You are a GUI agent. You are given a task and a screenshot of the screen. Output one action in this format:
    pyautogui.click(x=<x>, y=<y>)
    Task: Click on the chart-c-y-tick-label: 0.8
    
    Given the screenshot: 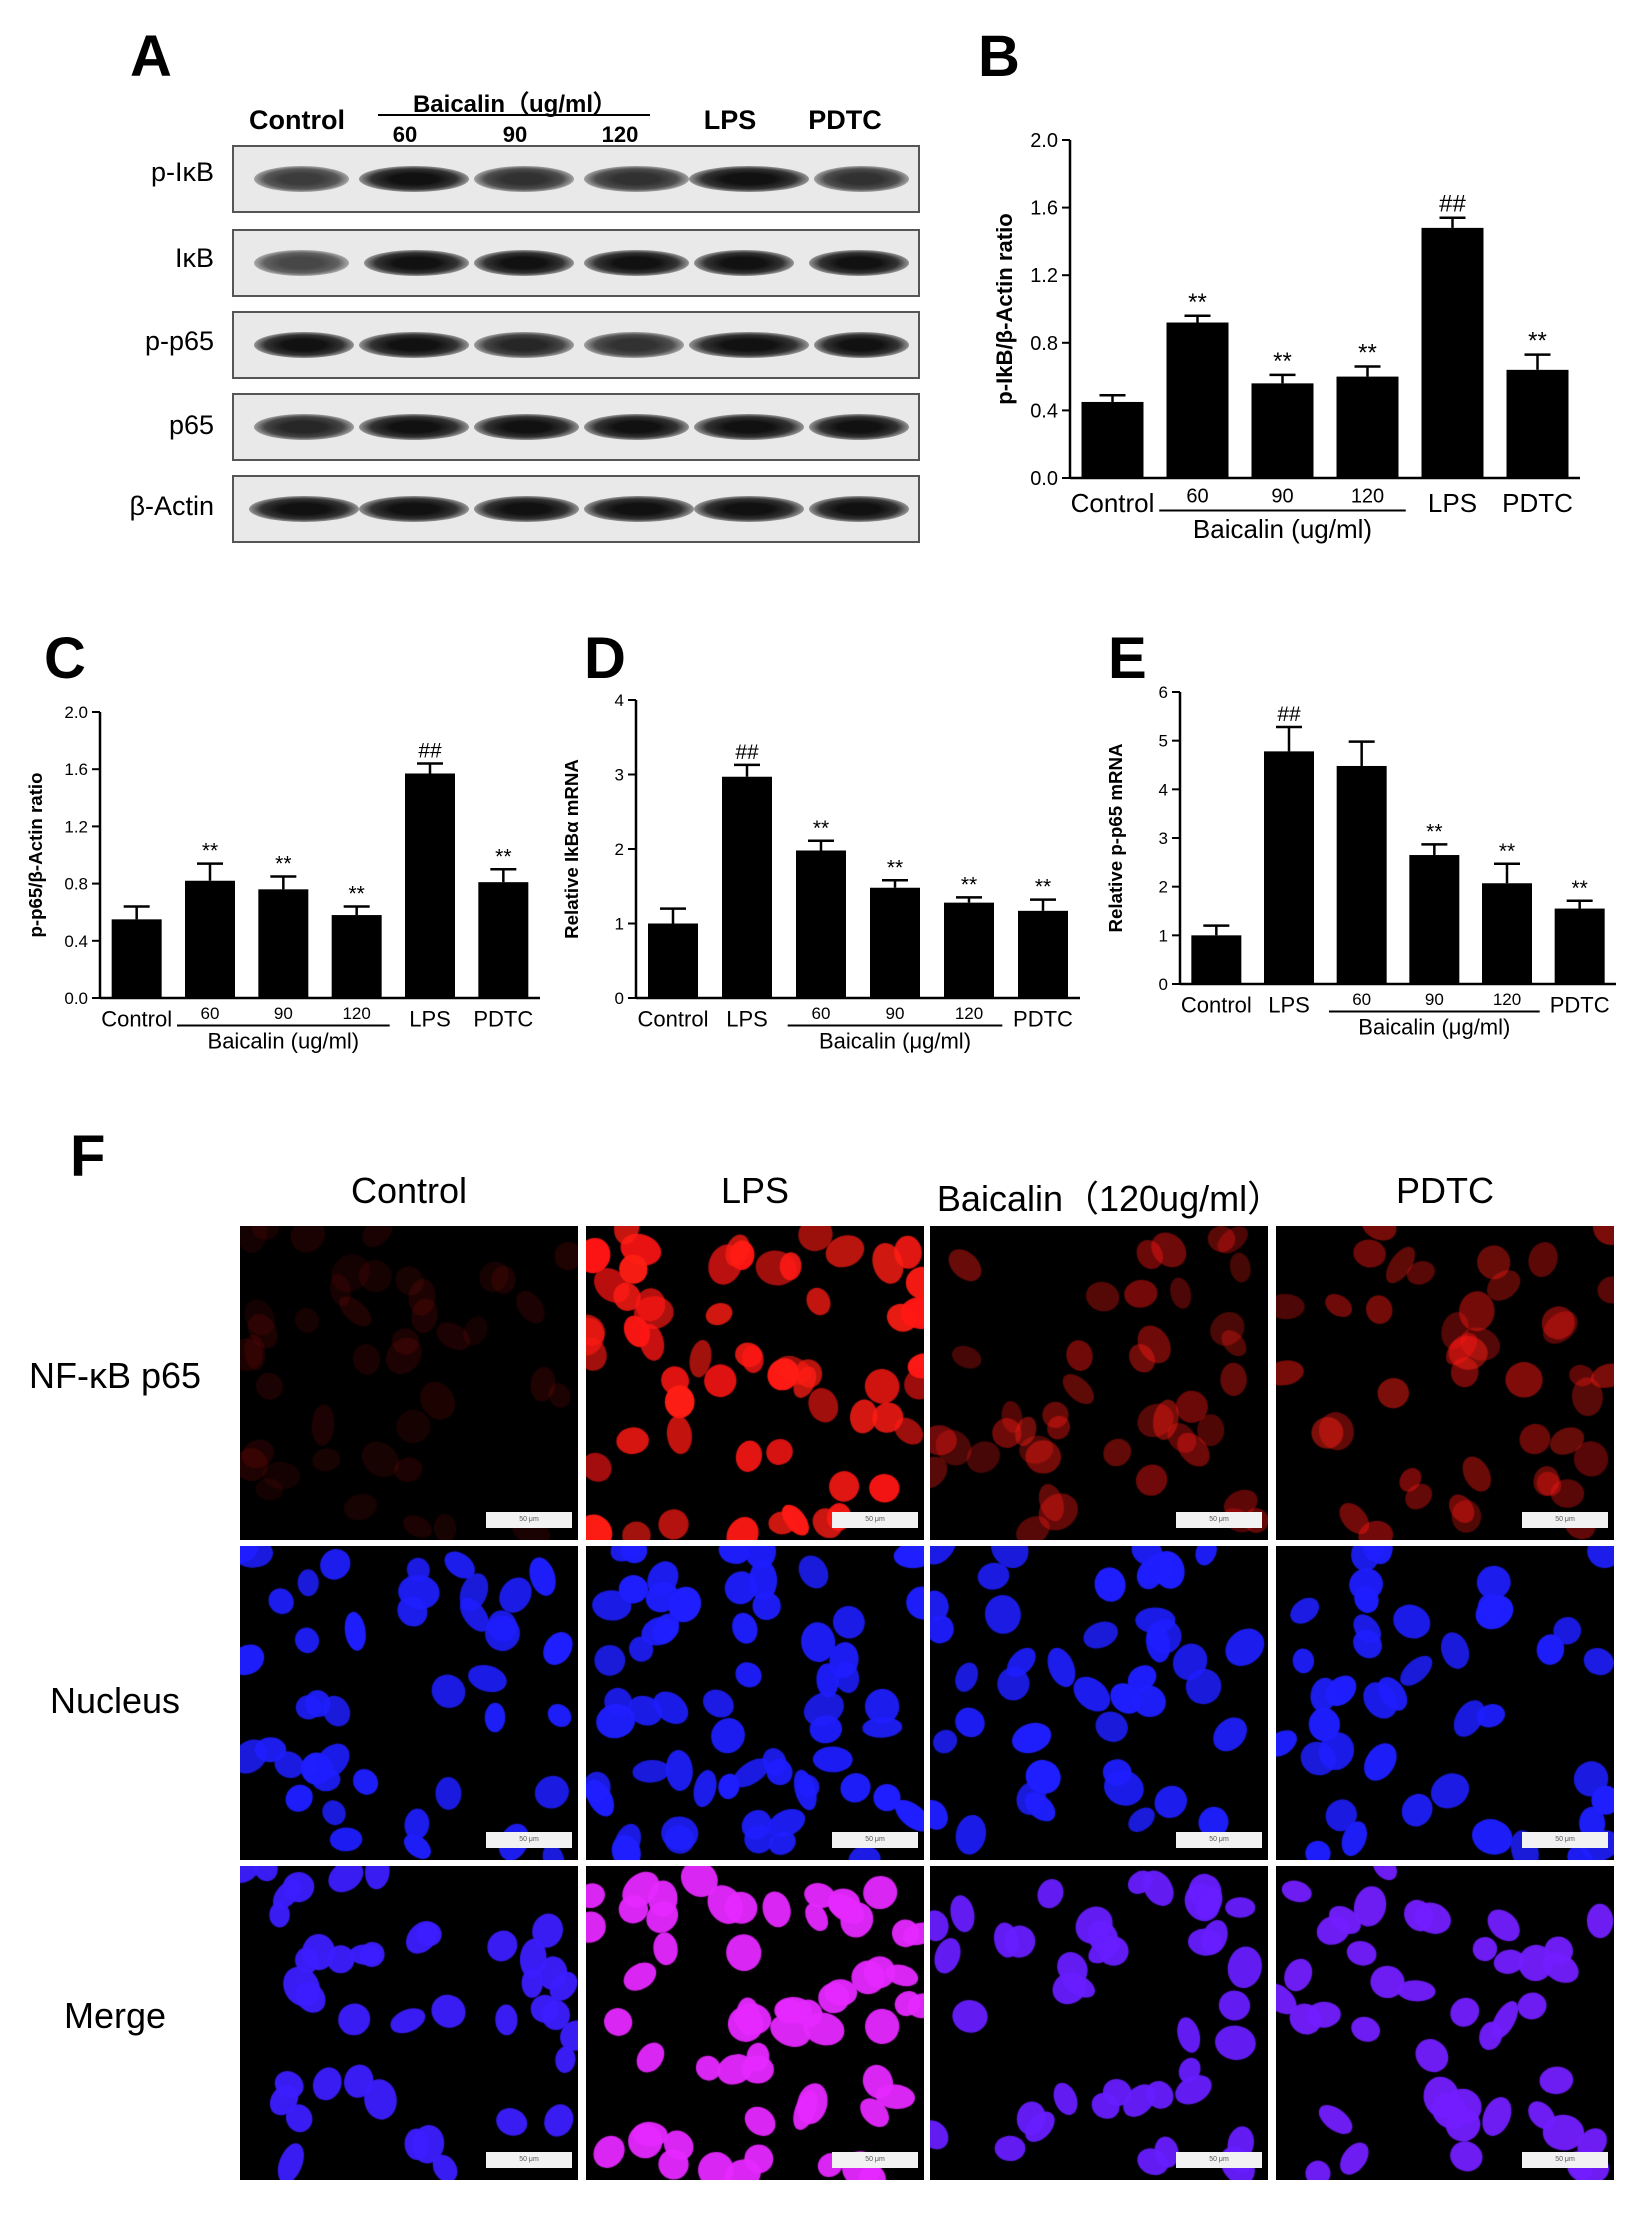 What is the action you would take?
    pyautogui.click(x=76, y=884)
    